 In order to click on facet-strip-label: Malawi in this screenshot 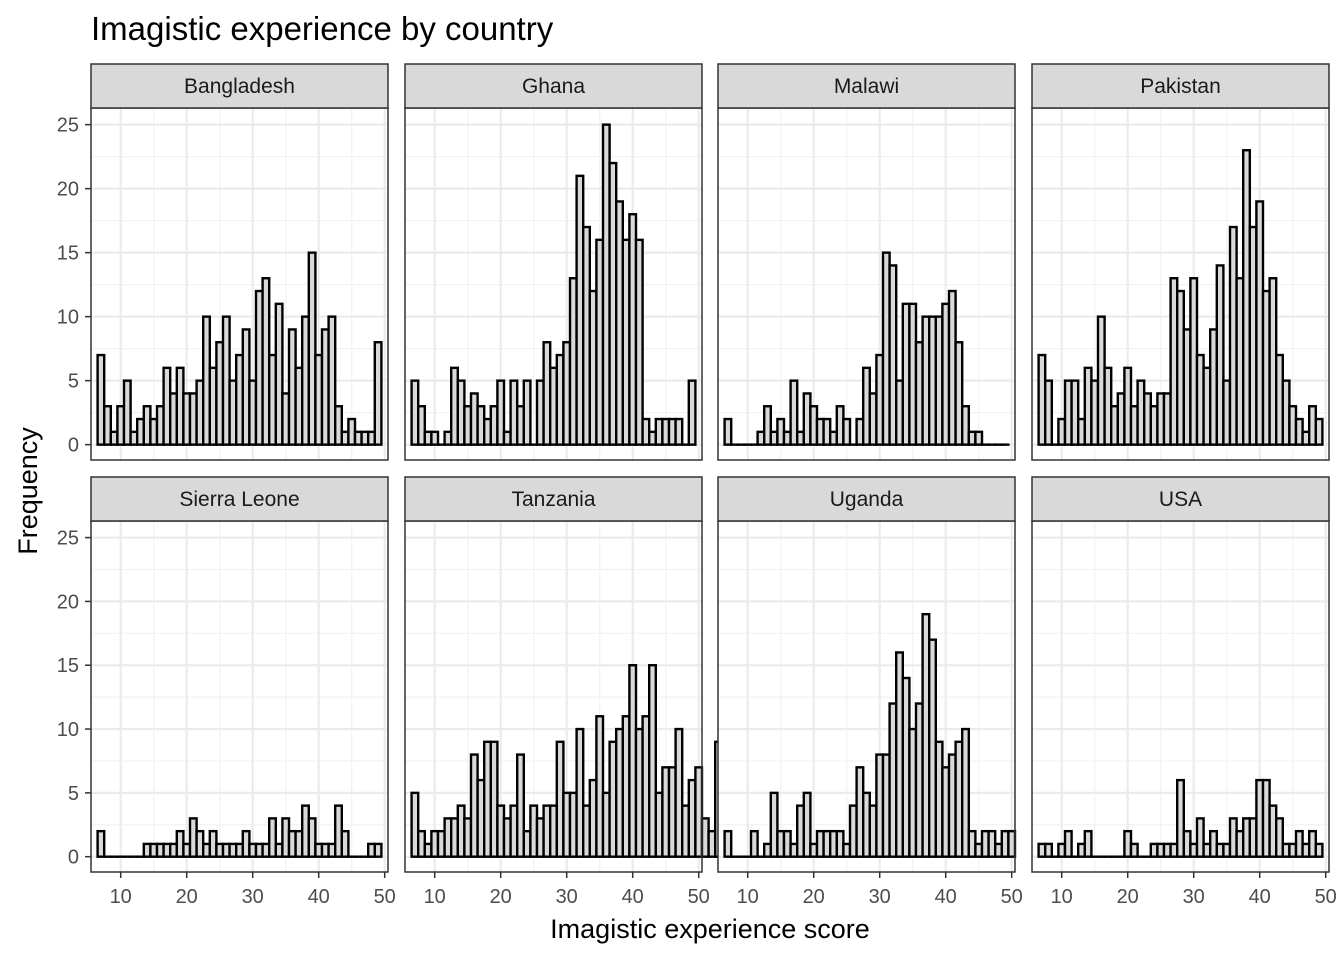, I will do `click(866, 86)`.